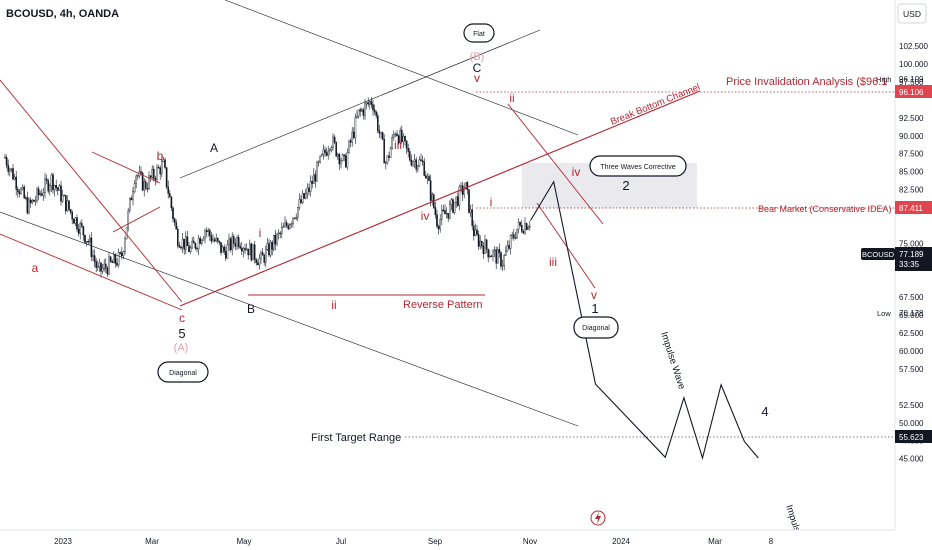 This screenshot has width=932, height=550. Describe the element at coordinates (806, 82) in the screenshot. I see `price-invalidation-text: Price Invalidation Analysis ($96.1` at that location.